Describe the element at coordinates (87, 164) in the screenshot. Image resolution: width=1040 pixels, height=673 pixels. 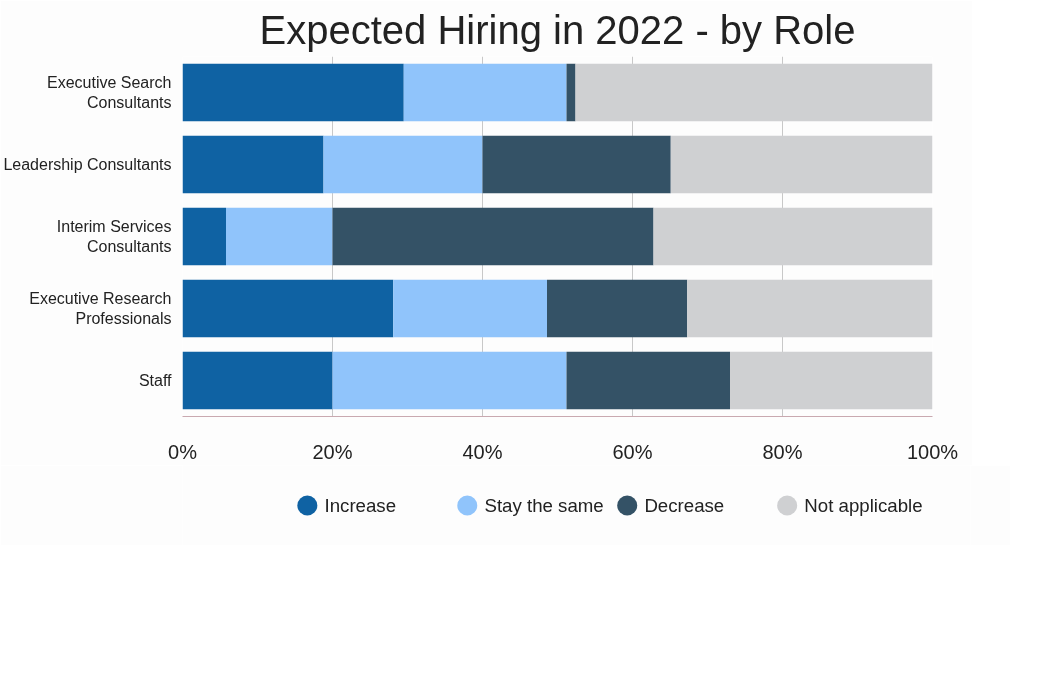
I see `y-tick-label: Leadership Consultants` at that location.